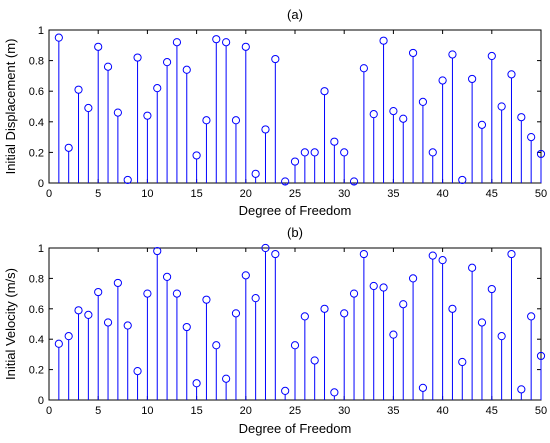 The width and height of the screenshot is (550, 443). What do you see at coordinates (541, 194) in the screenshot?
I see `x-tick-label: 50` at bounding box center [541, 194].